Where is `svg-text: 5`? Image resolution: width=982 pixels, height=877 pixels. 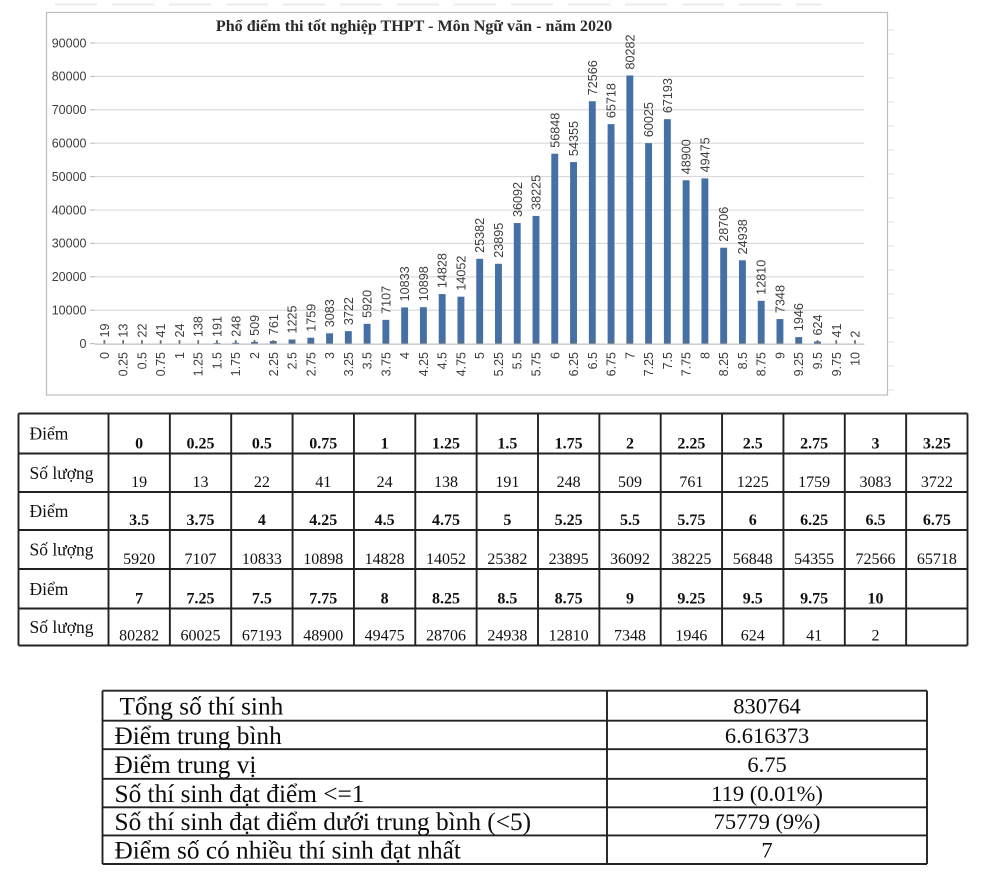
svg-text: 5 is located at coordinates (480, 355).